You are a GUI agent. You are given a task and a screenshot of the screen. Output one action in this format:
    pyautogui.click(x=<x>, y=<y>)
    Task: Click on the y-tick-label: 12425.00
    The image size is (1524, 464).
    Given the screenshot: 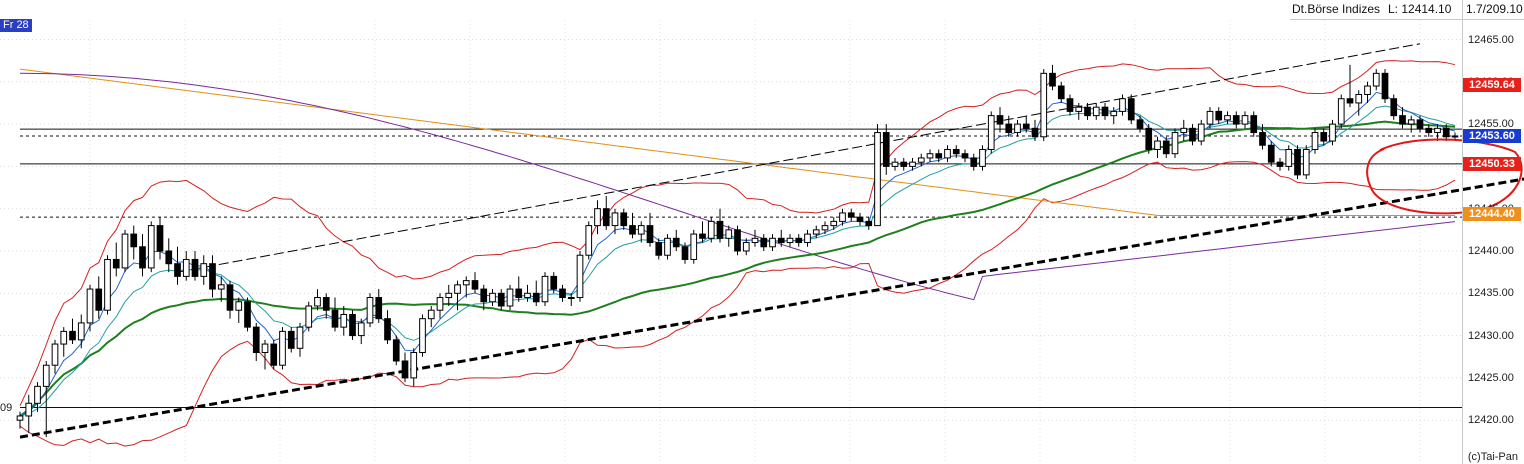 What is the action you would take?
    pyautogui.click(x=1491, y=377)
    